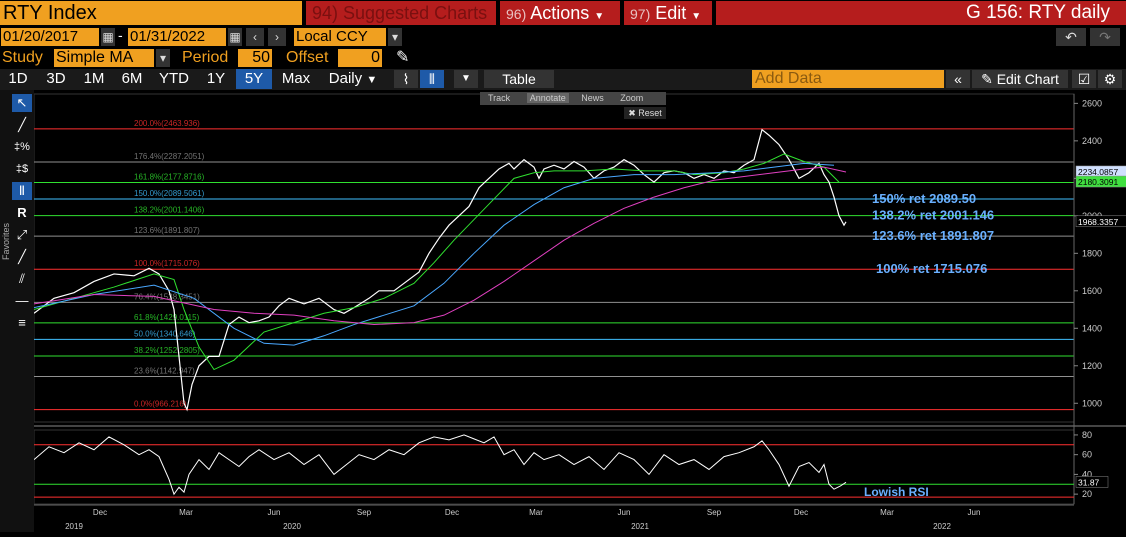  What do you see at coordinates (452, 512) in the screenshot?
I see `x-tick-label: Dec` at bounding box center [452, 512].